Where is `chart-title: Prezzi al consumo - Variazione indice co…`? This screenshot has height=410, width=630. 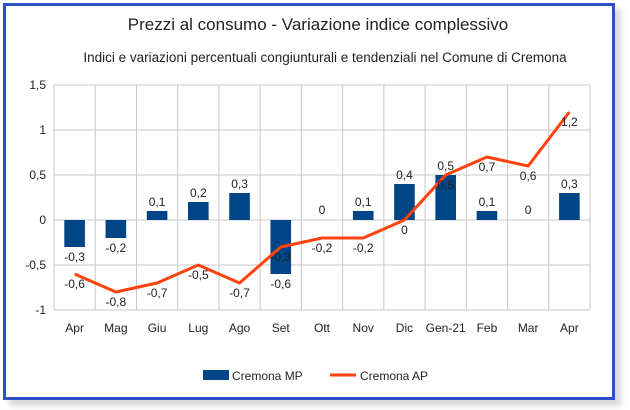 chart-title: Prezzi al consumo - Variazione indice co… is located at coordinates (318, 24).